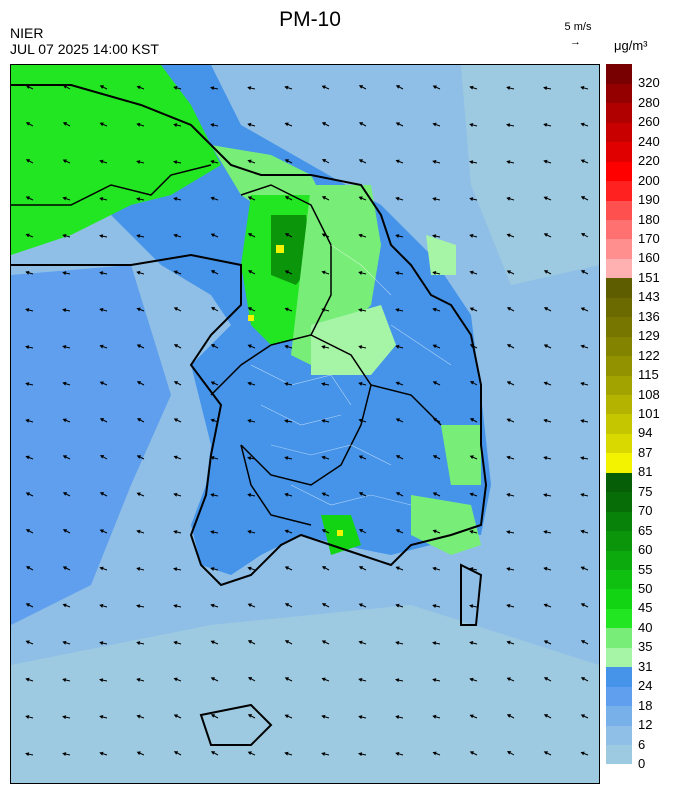 The height and width of the screenshot is (795, 673). Describe the element at coordinates (649, 258) in the screenshot. I see `colorbar-tick-label: 160` at that location.